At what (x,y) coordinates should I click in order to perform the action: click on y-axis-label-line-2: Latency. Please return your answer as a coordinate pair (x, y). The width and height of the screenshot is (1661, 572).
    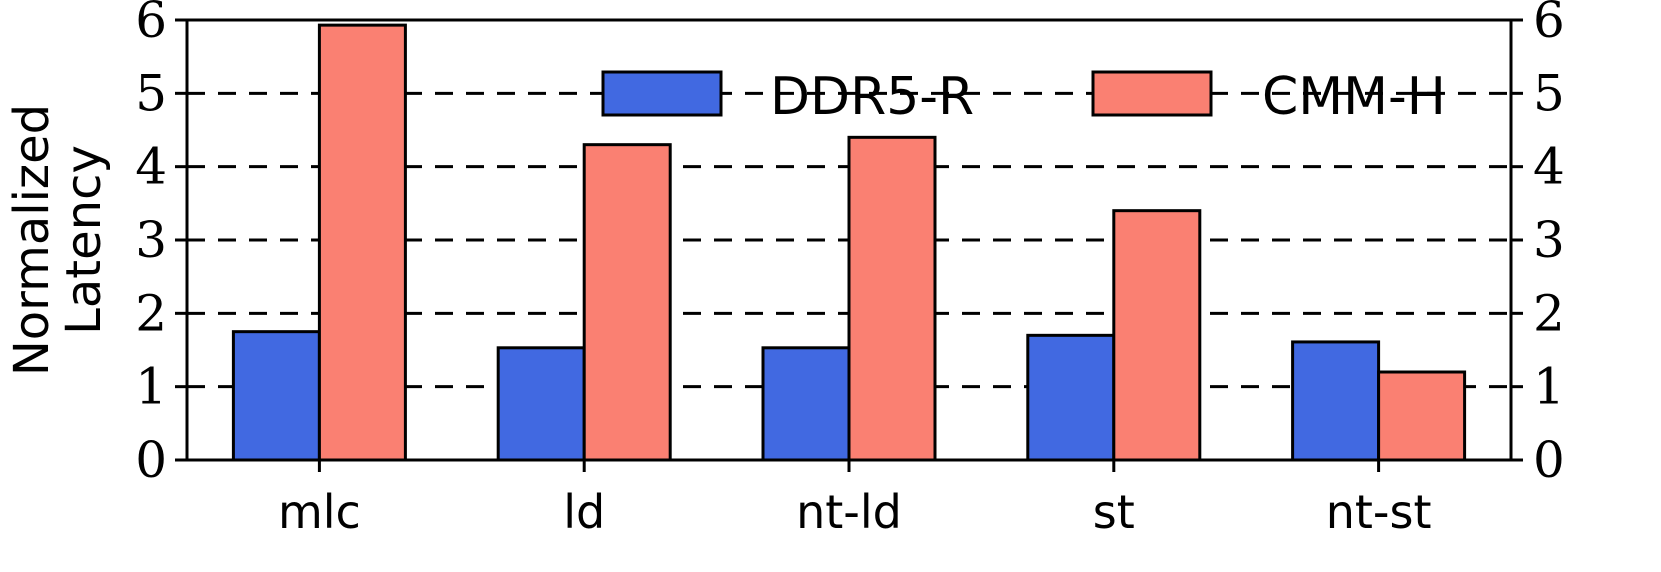
    Looking at the image, I should click on (84, 240).